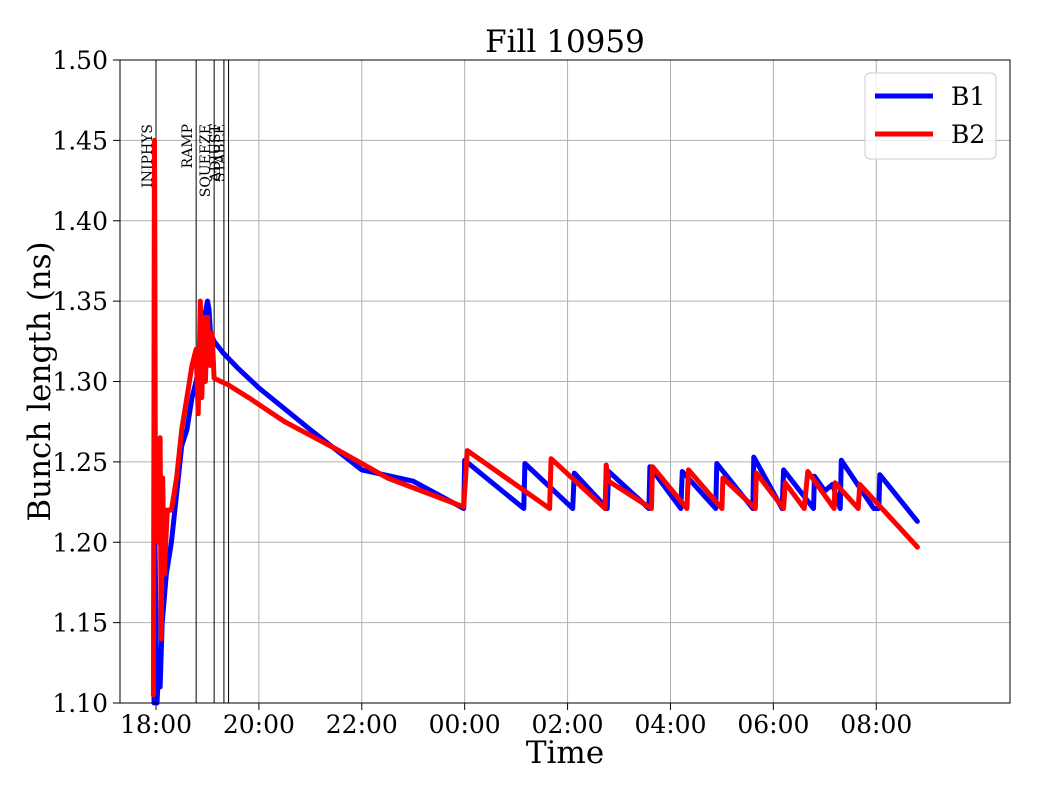  I want to click on legend-label-b2: B2, so click(968, 134).